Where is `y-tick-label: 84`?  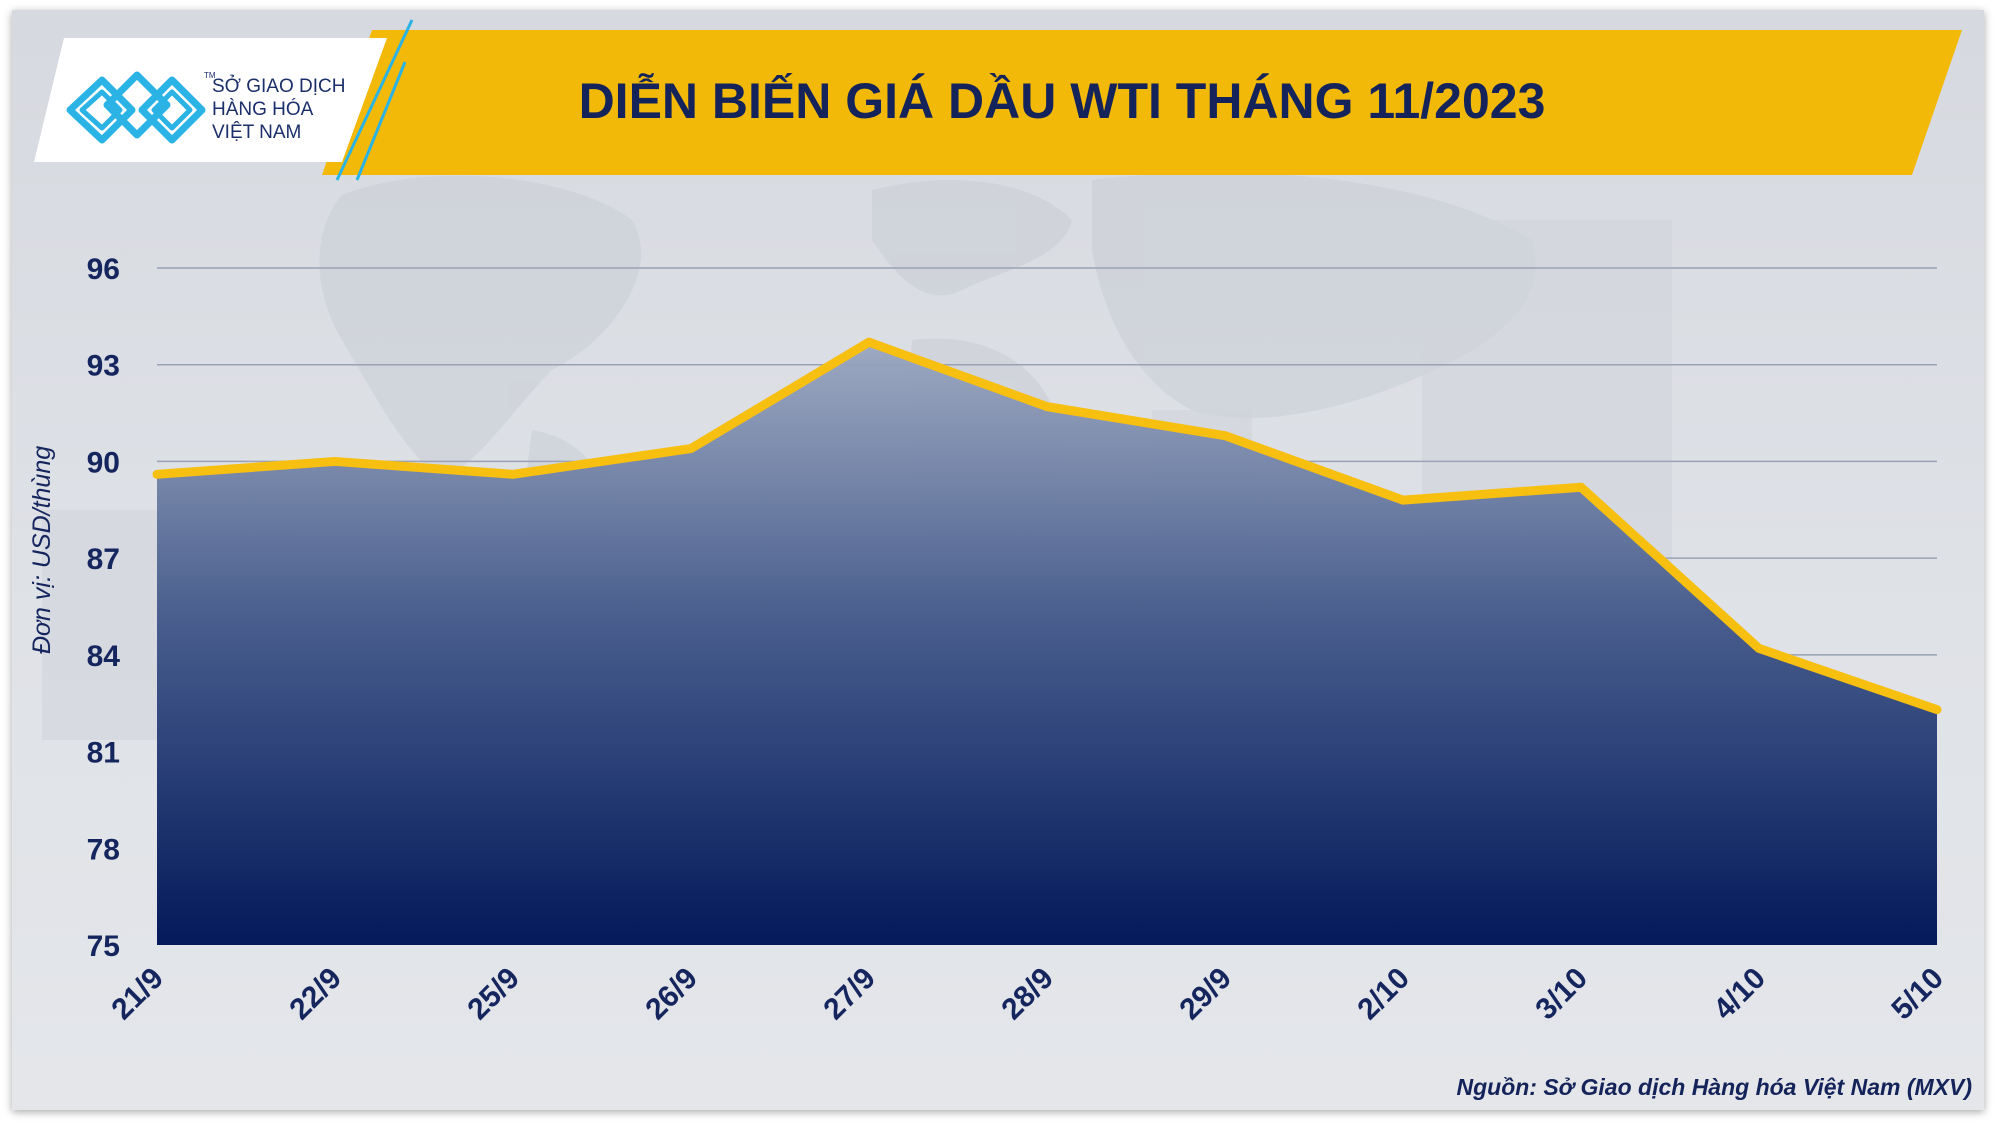 y-tick-label: 84 is located at coordinates (104, 656).